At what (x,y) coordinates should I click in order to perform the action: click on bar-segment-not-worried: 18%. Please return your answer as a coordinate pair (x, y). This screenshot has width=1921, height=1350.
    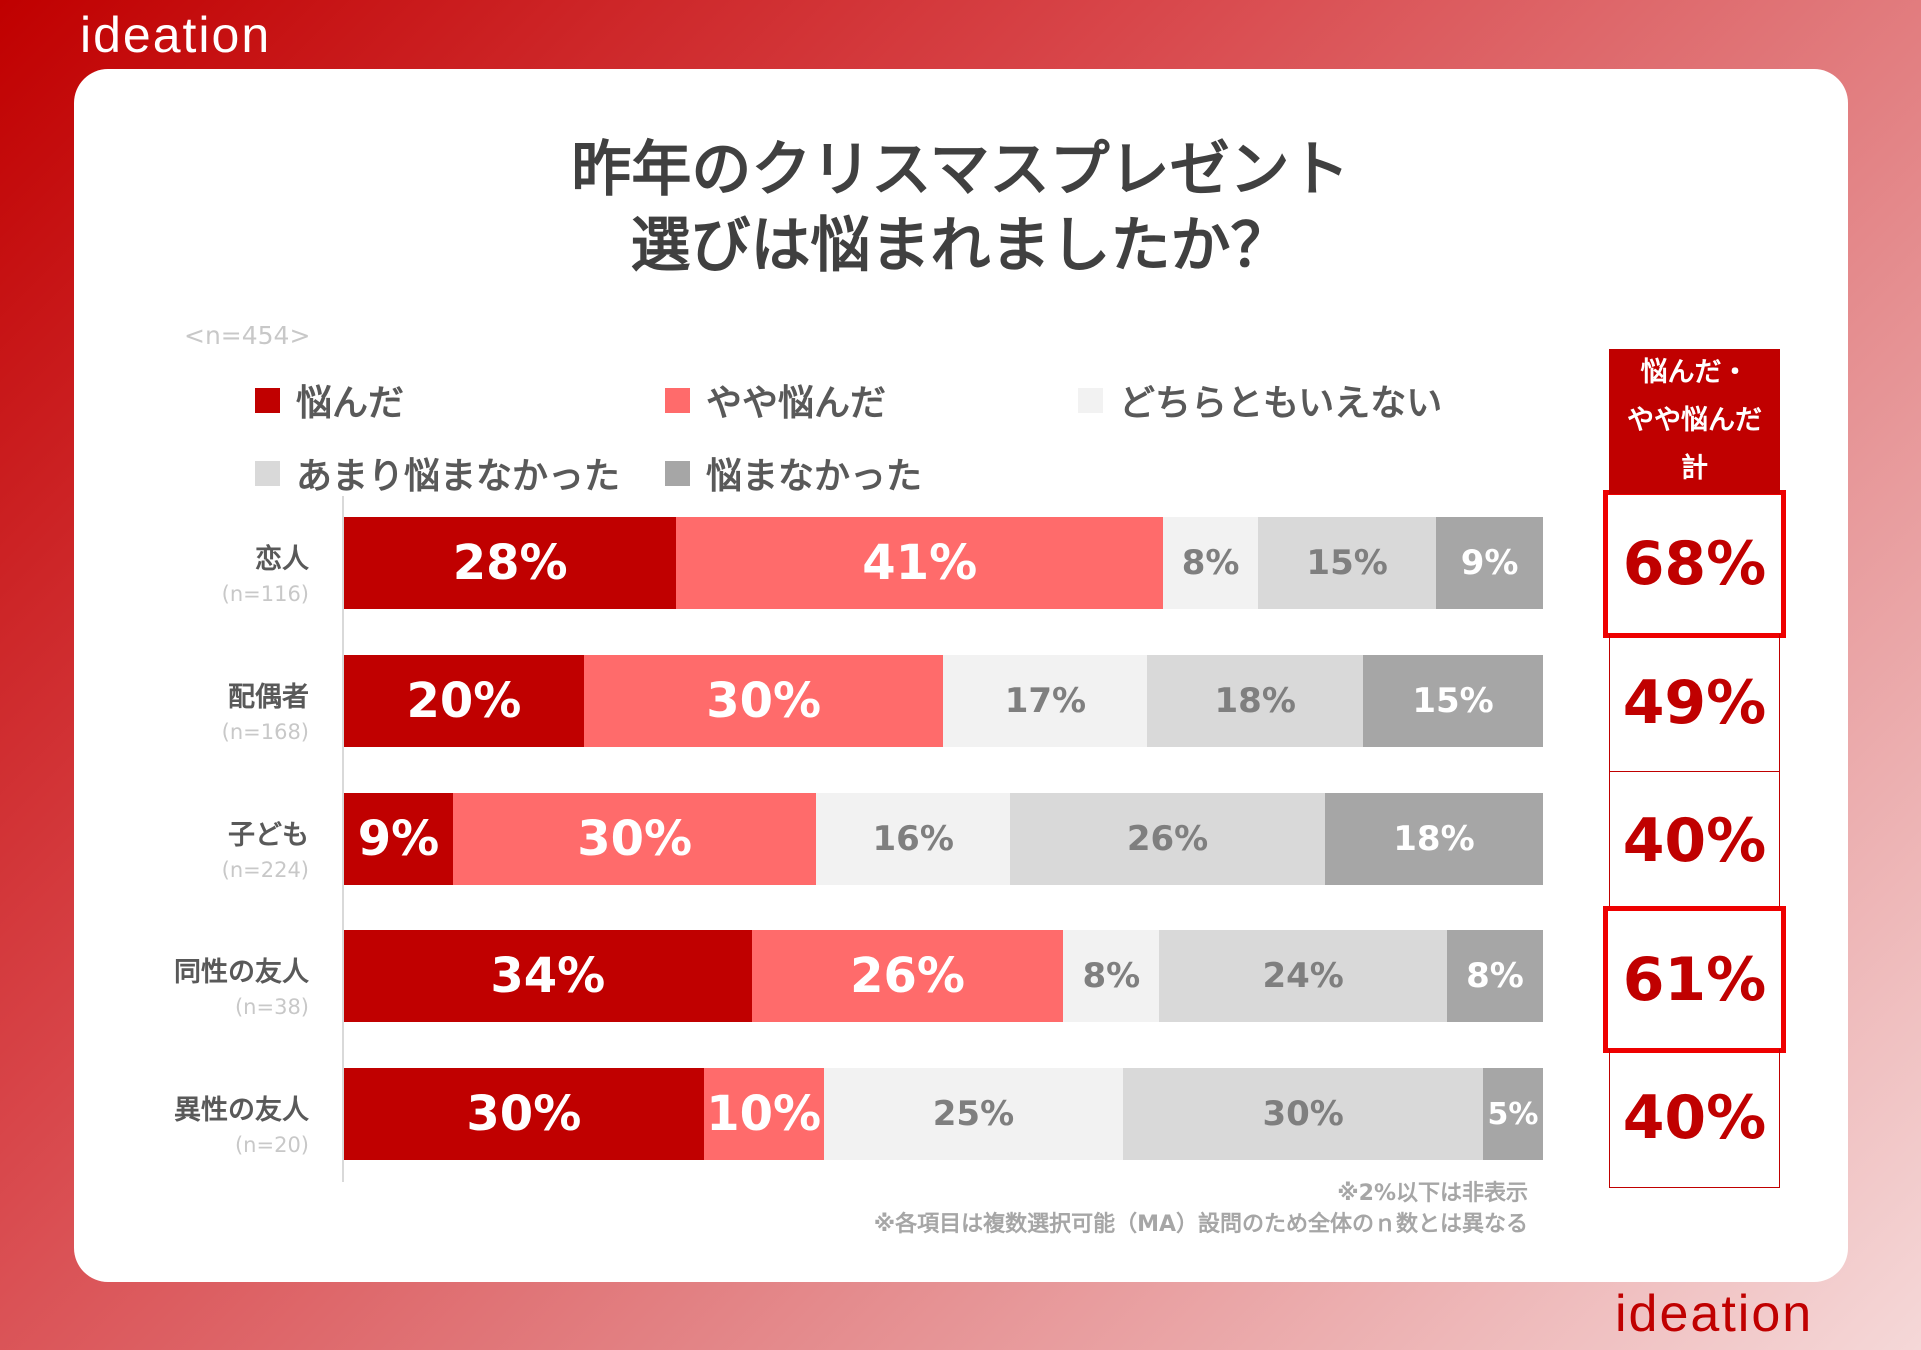
    Looking at the image, I should click on (1433, 839).